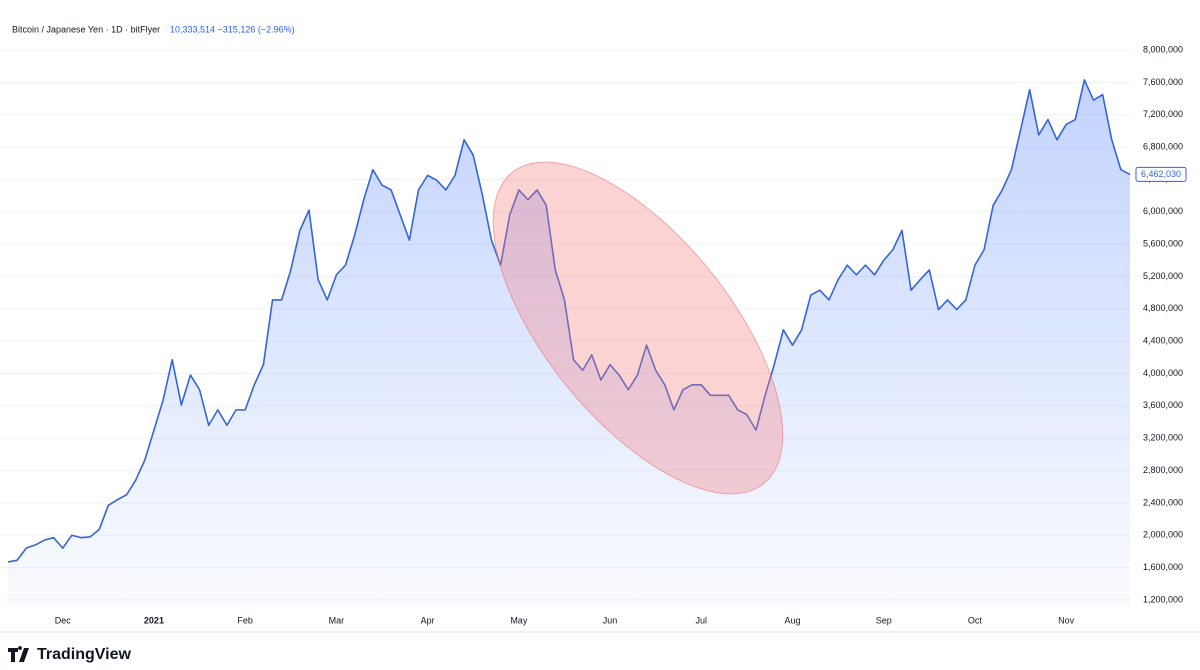 The image size is (1200, 670). Describe the element at coordinates (63, 620) in the screenshot. I see `x-tick-label: Dec` at that location.